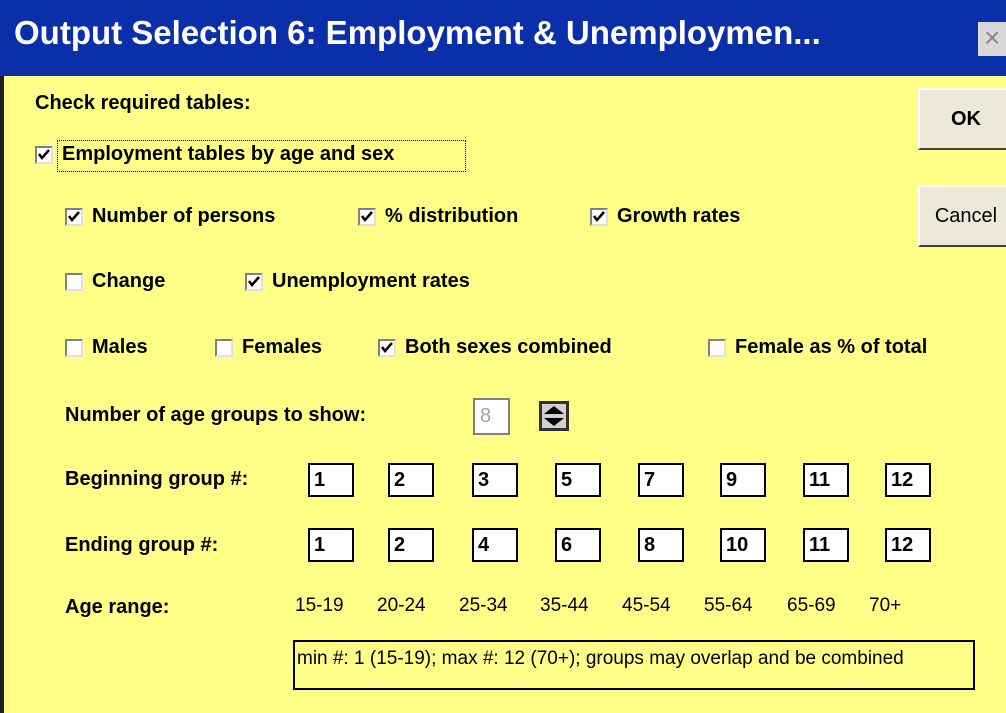 This screenshot has height=713, width=1006. What do you see at coordinates (992, 39) in the screenshot?
I see `close-button: ×` at bounding box center [992, 39].